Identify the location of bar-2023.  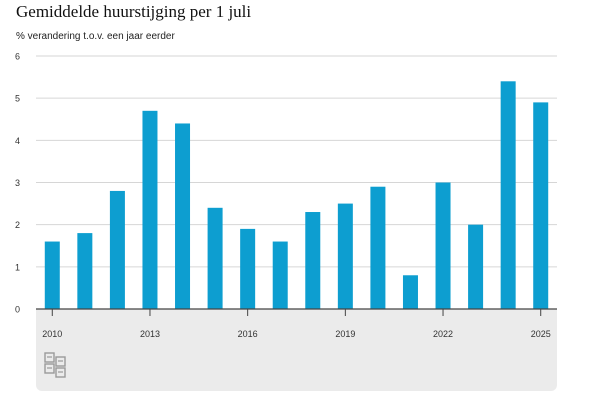
(476, 266).